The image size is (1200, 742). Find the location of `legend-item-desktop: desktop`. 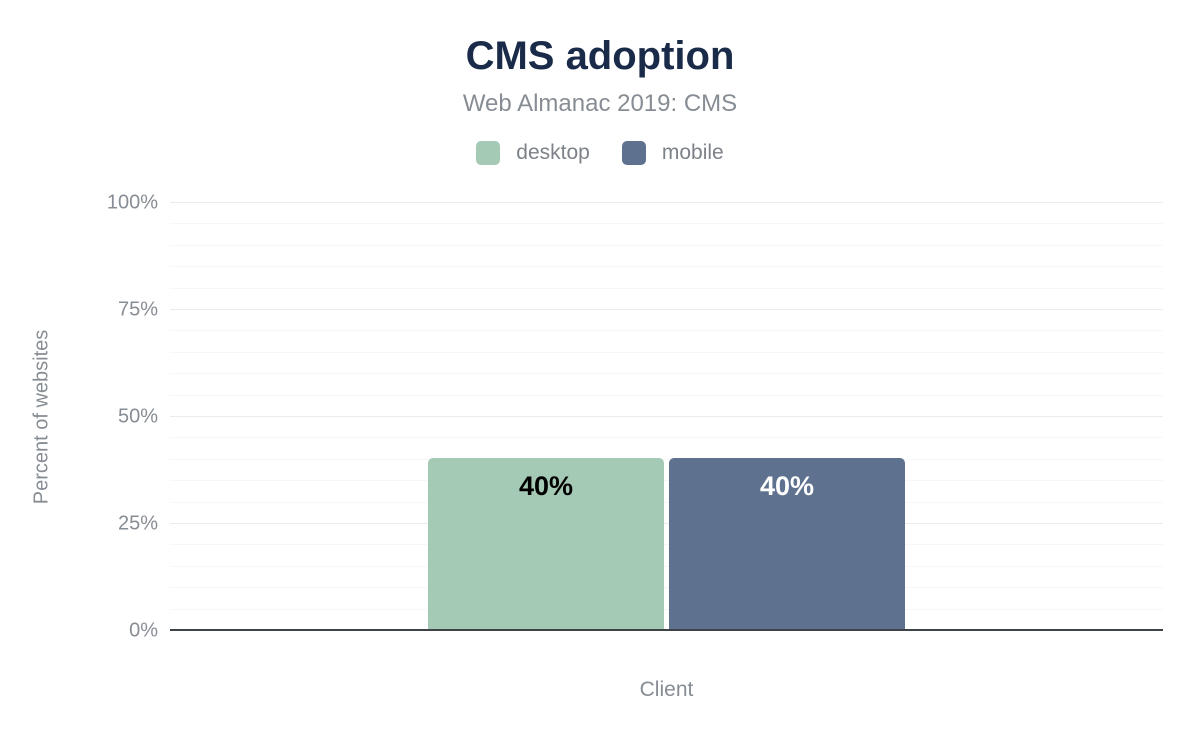

legend-item-desktop: desktop is located at coordinates (533, 153).